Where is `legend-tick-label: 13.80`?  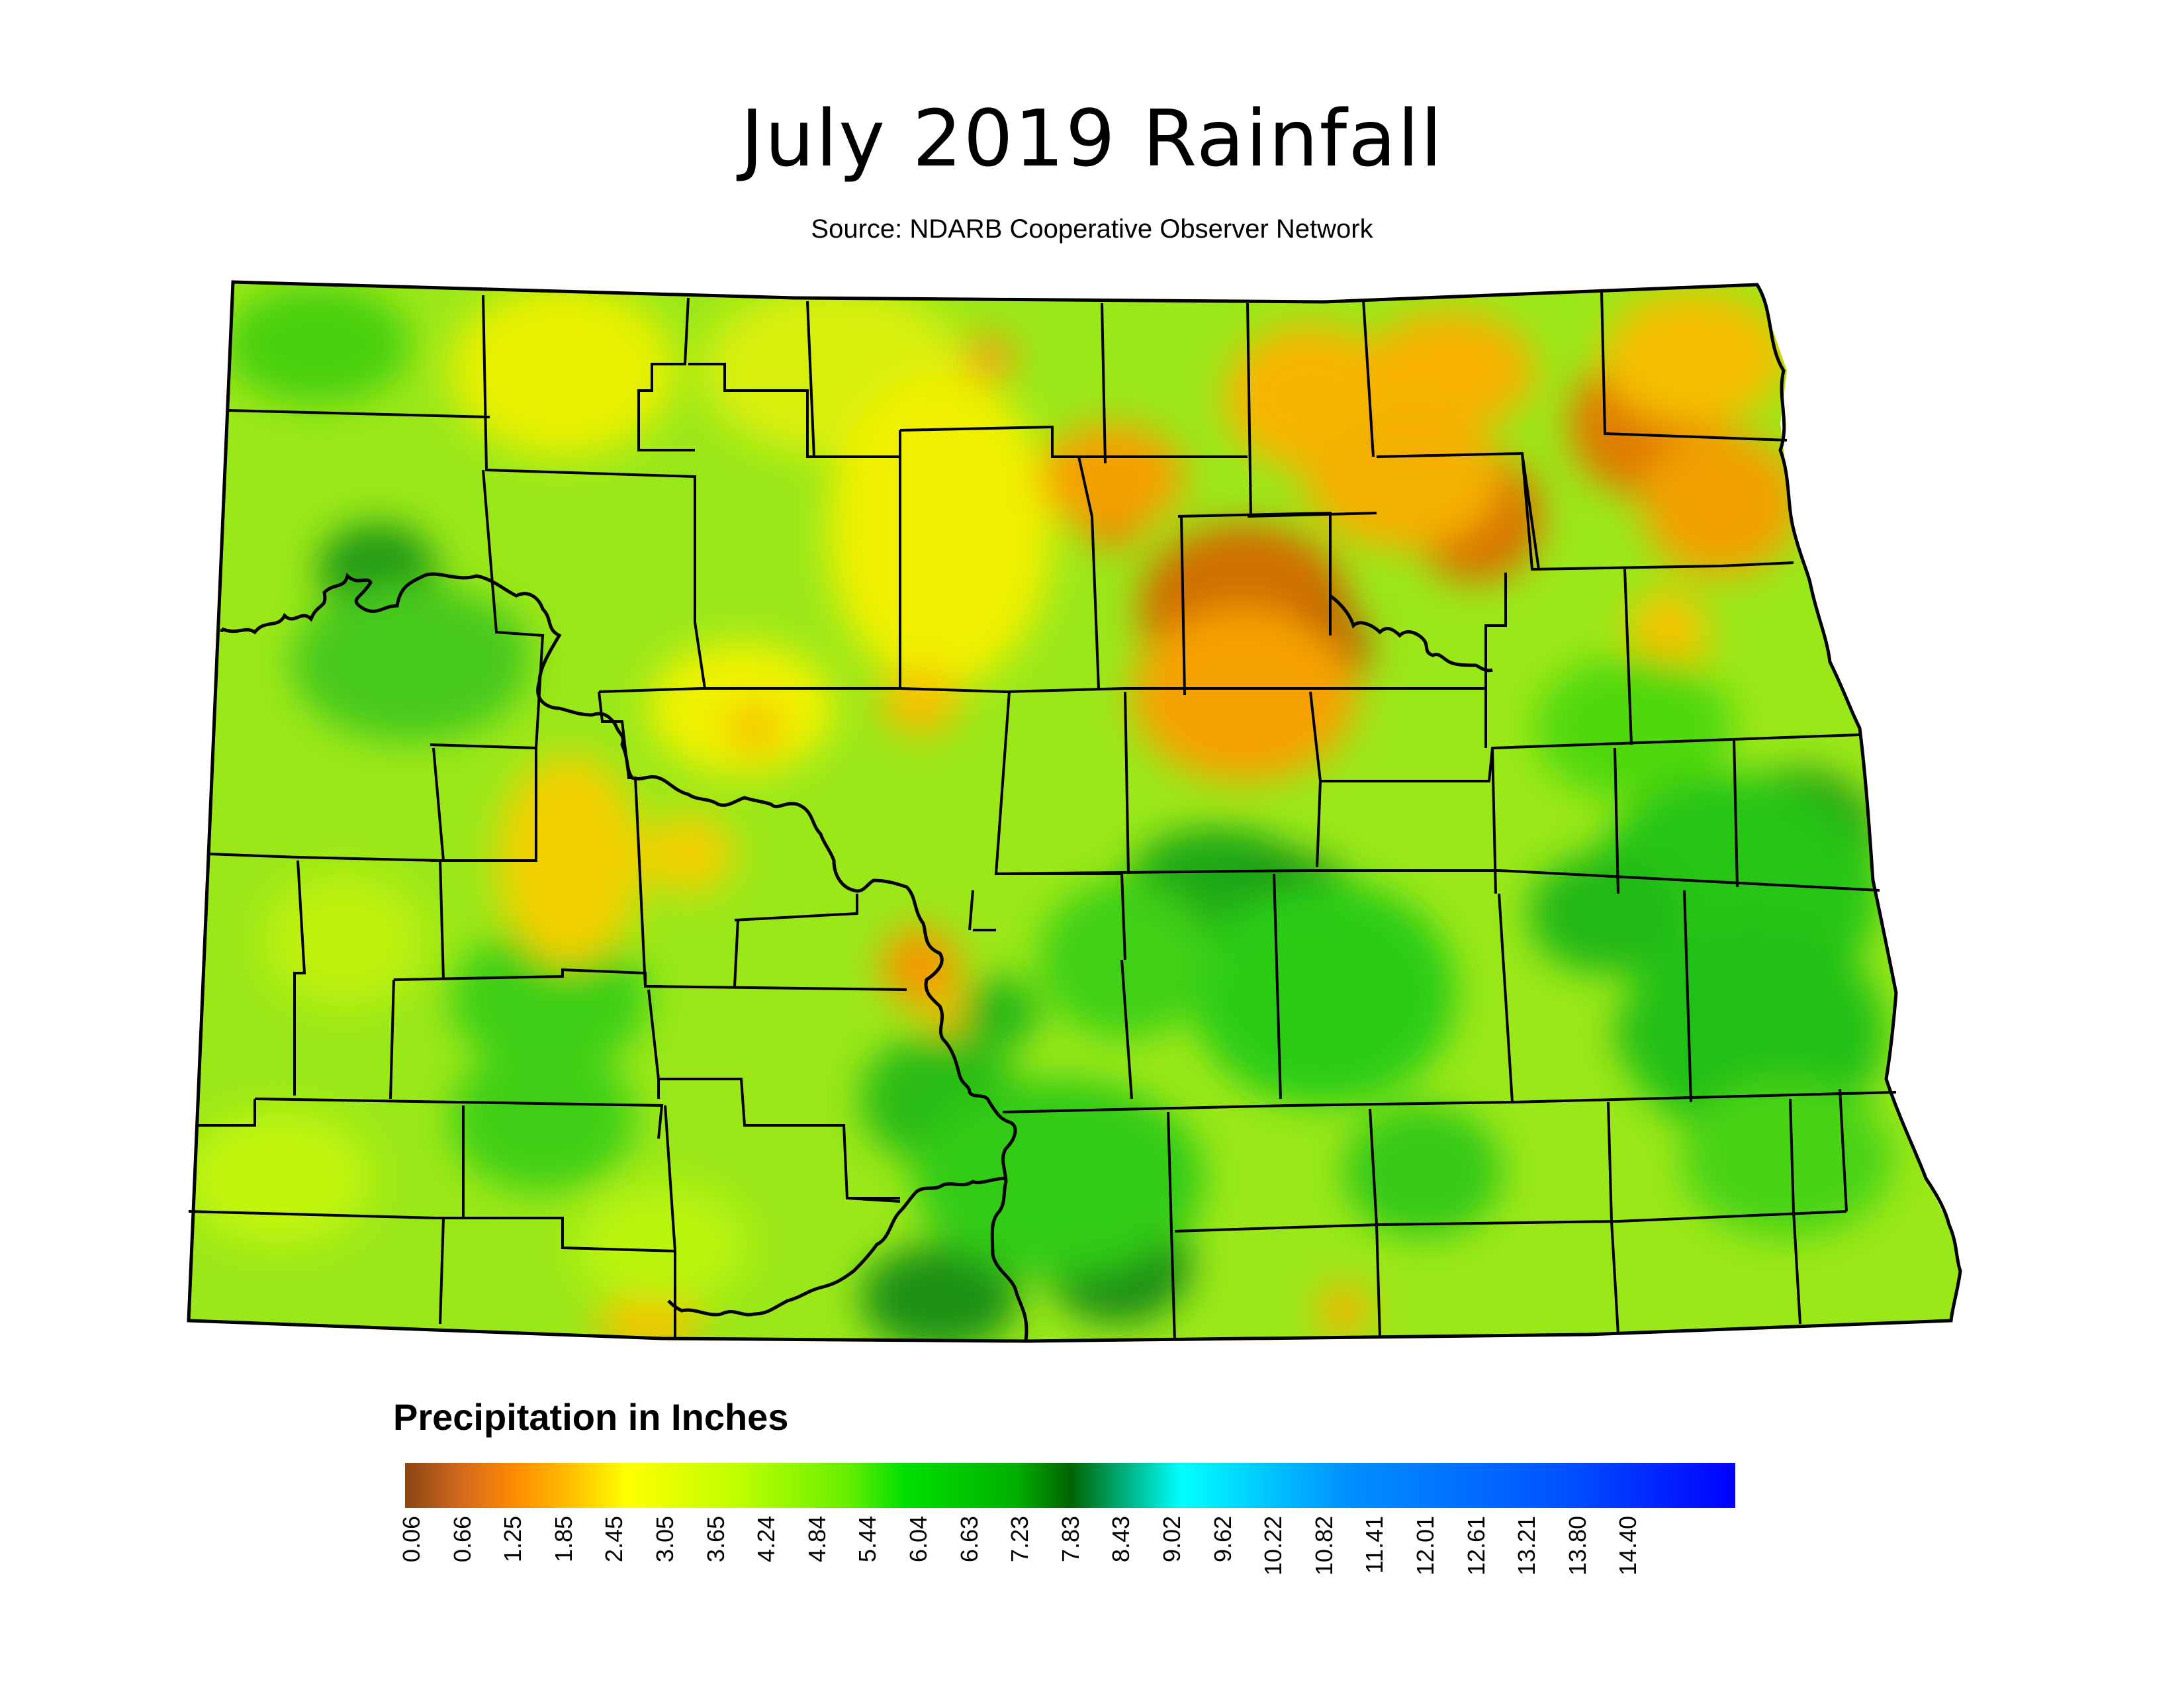 legend-tick-label: 13.80 is located at coordinates (1577, 1546).